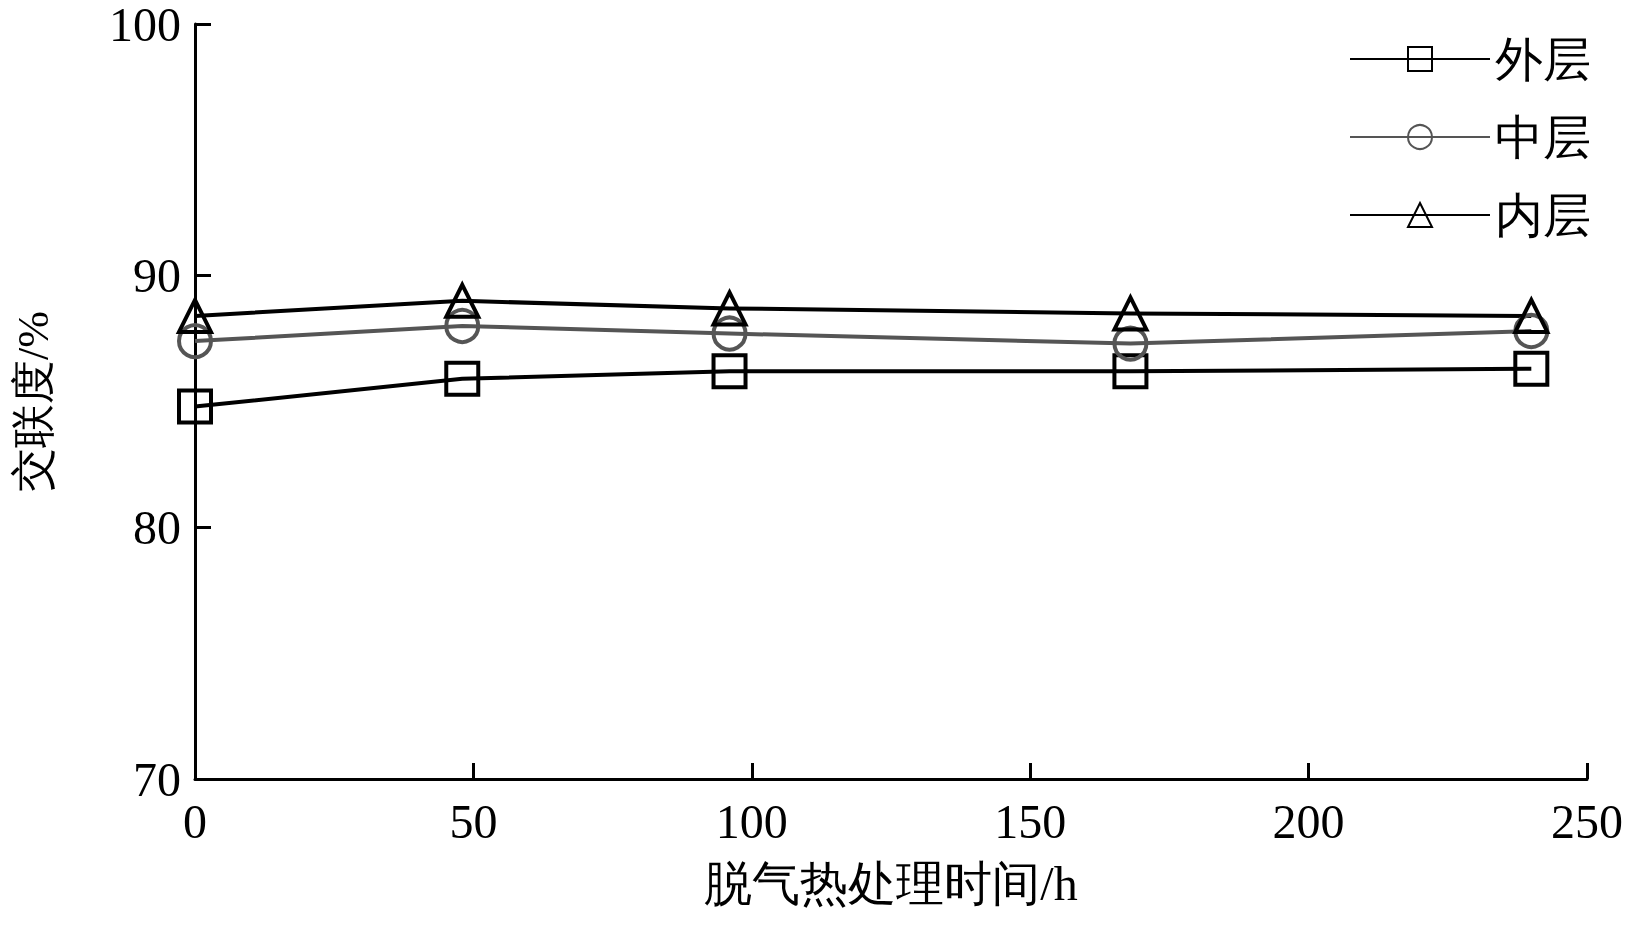  Describe the element at coordinates (1587, 821) in the screenshot. I see `x-tick-label: 250` at that location.